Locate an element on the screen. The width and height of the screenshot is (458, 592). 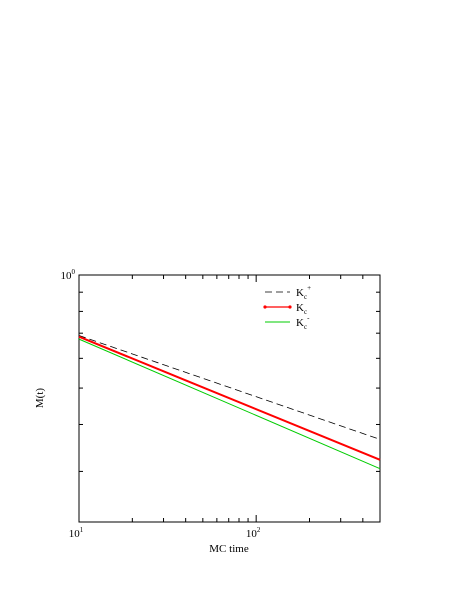
x-tick-label: 10¹ is located at coordinates (76, 533).